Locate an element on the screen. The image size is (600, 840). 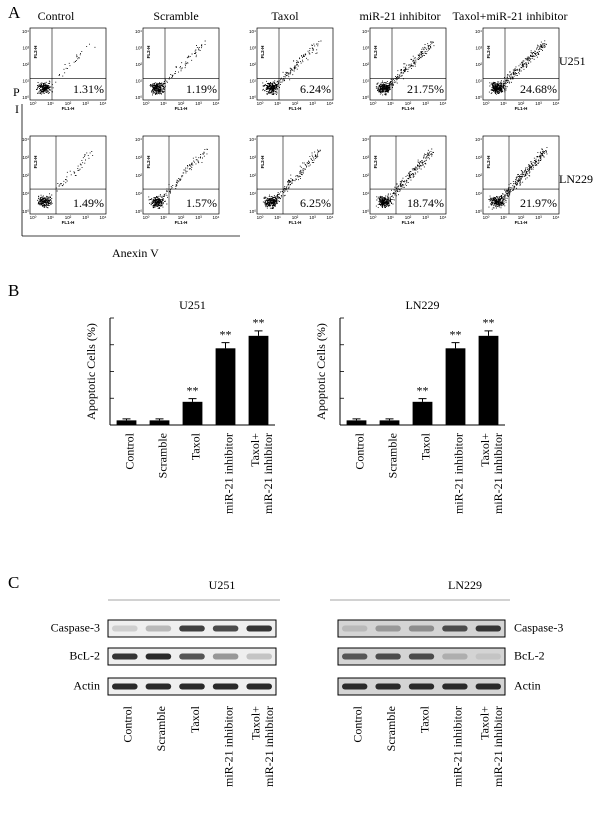
row-label: LN229 is located at coordinates (576, 179).